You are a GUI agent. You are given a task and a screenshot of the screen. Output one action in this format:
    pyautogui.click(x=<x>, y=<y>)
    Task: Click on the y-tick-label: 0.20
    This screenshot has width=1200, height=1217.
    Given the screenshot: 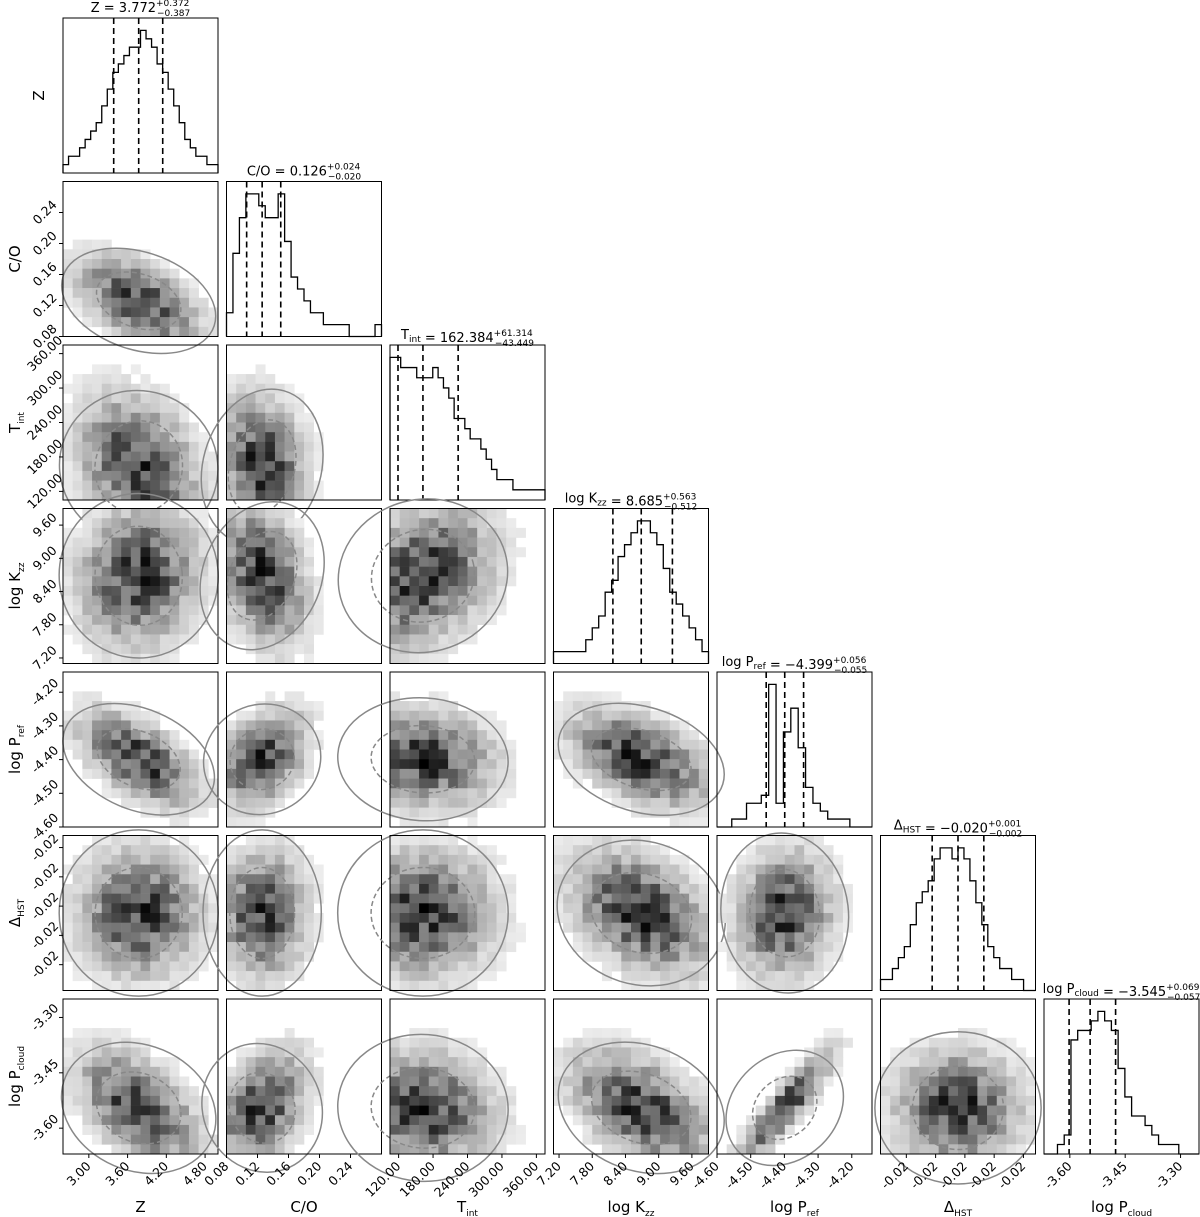 What is the action you would take?
    pyautogui.click(x=44, y=243)
    